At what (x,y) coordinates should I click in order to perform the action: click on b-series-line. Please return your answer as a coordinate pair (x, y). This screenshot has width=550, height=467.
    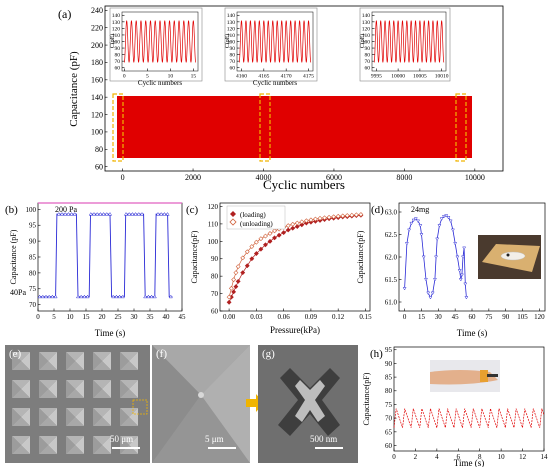
    Looking at the image, I should click on (106, 255).